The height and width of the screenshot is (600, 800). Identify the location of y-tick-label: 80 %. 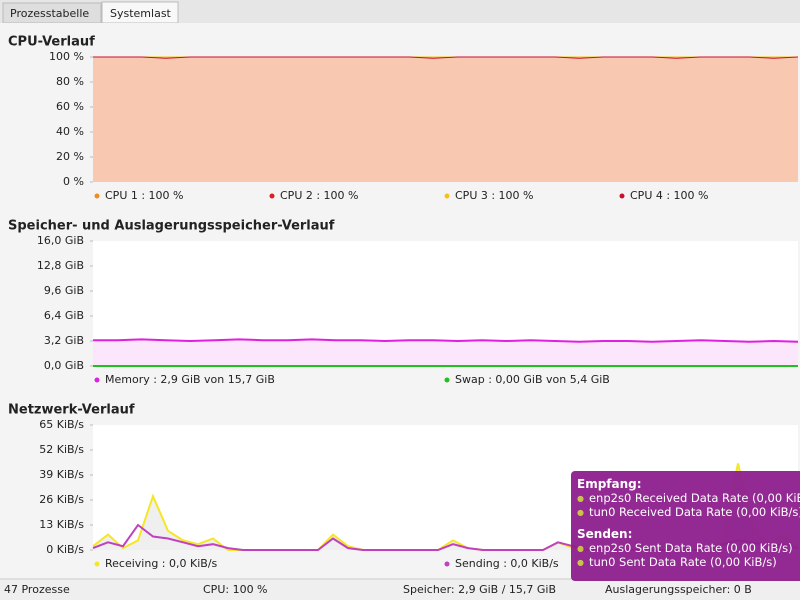
(70, 81).